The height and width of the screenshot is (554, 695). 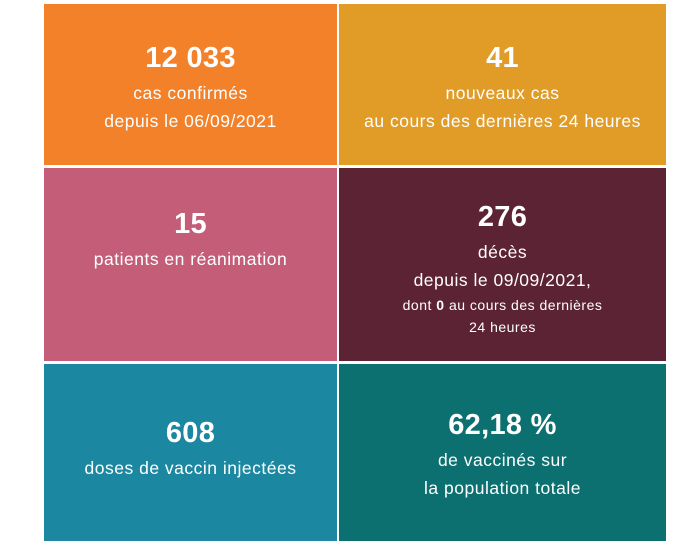 I want to click on vaccine-doses-value: 608, so click(x=190, y=432).